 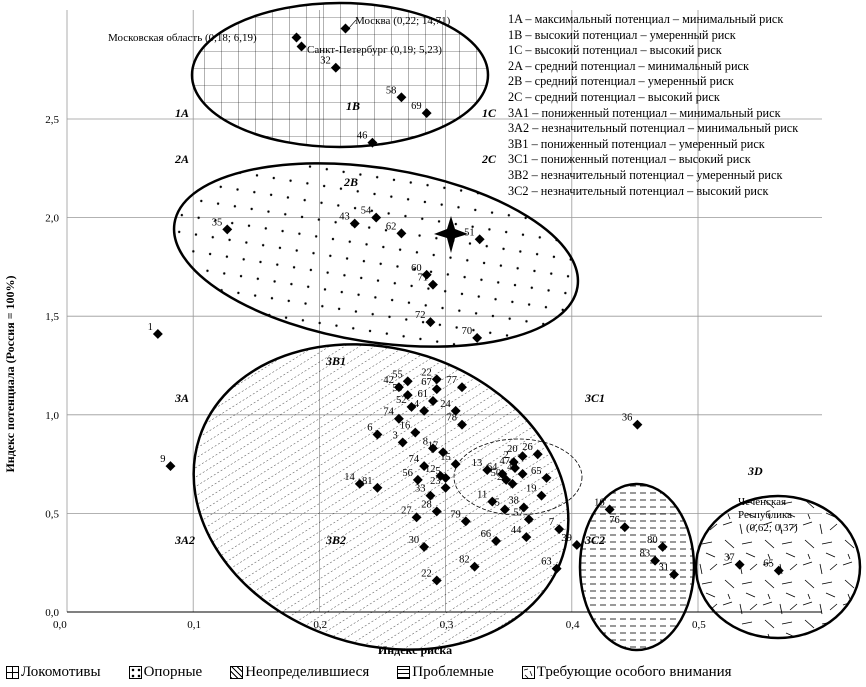 What do you see at coordinates (426, 504) in the screenshot?
I see `data-point-label: 28` at bounding box center [426, 504].